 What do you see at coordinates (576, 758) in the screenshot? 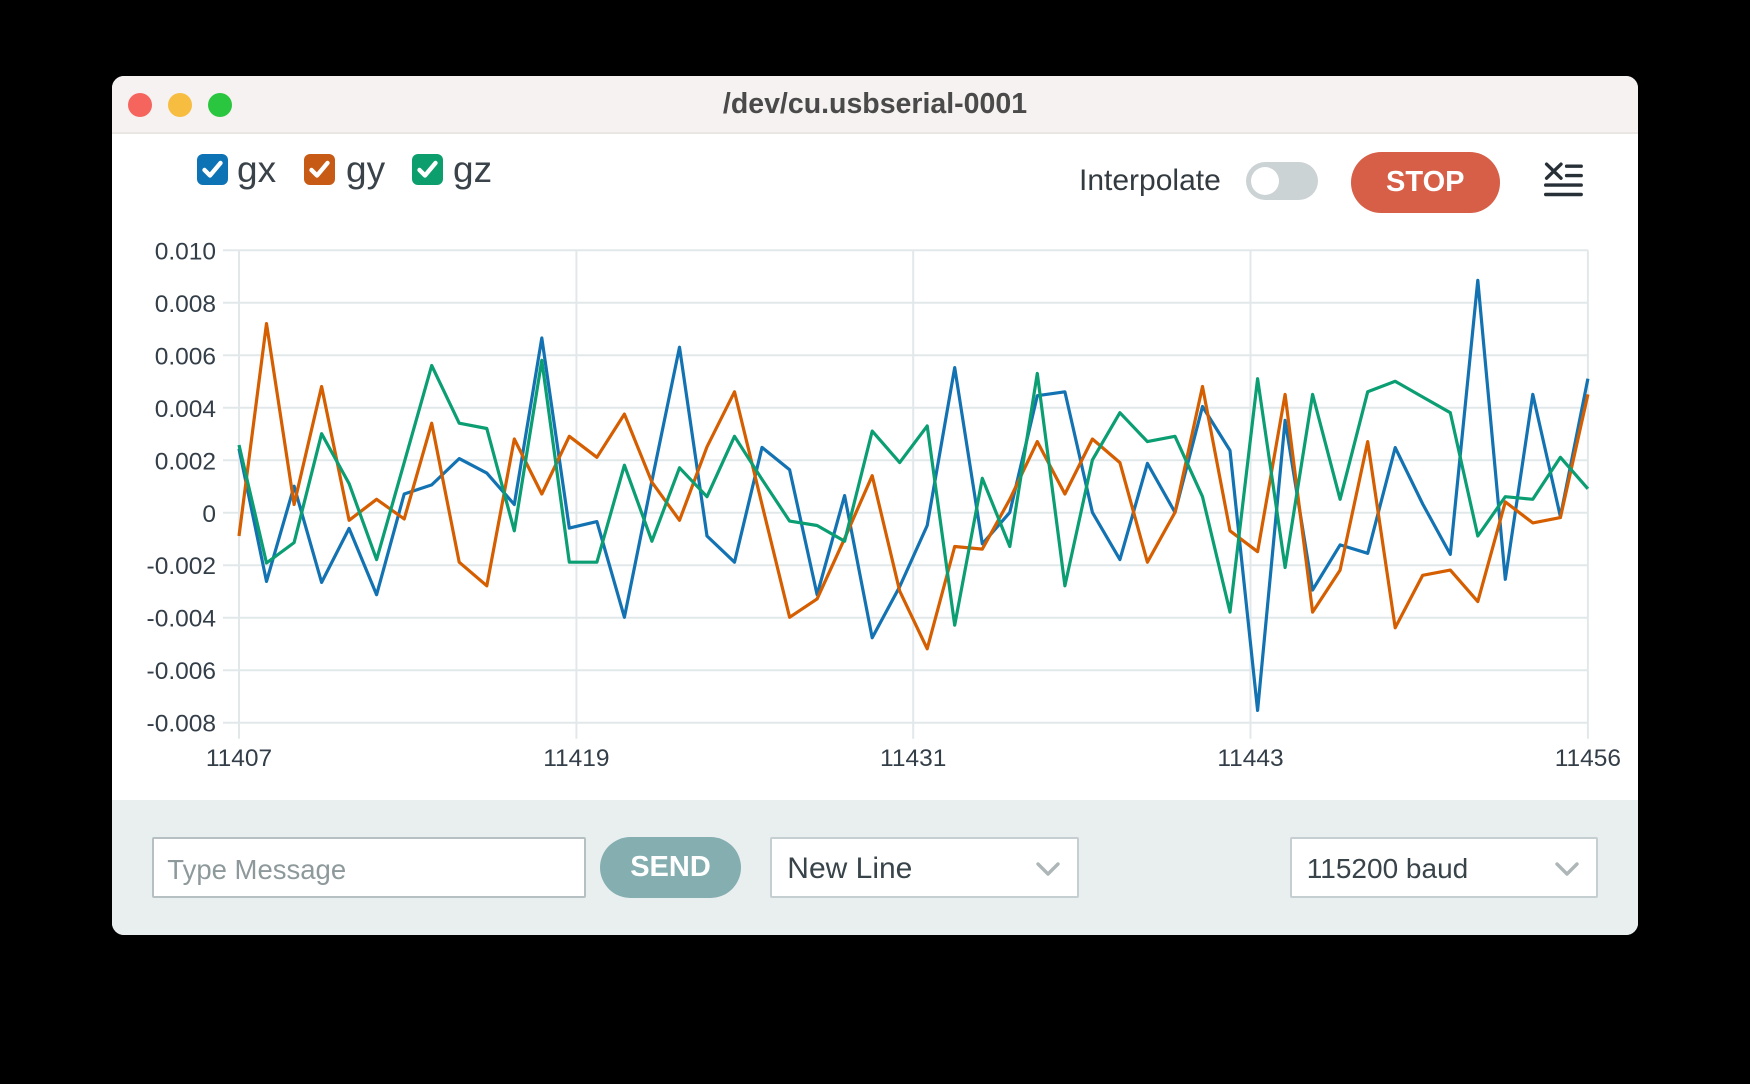
I see `svg-text: 11419` at bounding box center [576, 758].